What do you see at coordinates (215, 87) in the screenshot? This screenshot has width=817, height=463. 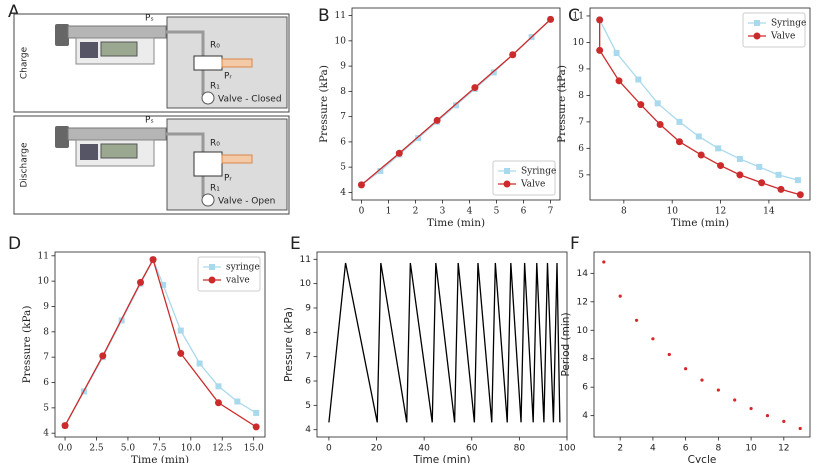 I see `r1-label: R₁` at bounding box center [215, 87].